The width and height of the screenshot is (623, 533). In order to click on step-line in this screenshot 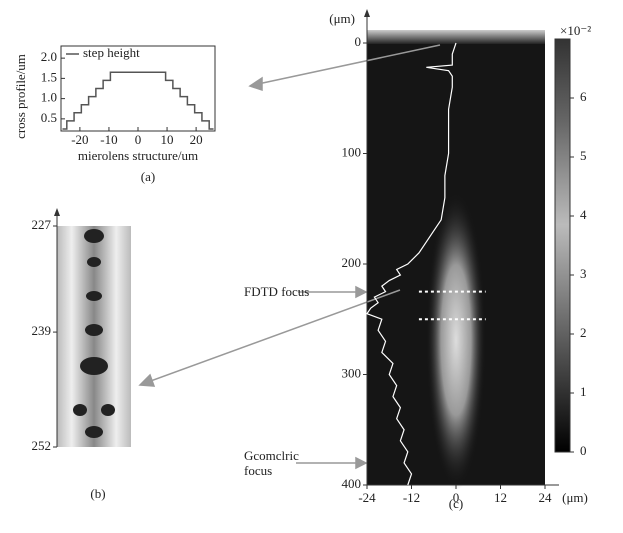, I will do `click(138, 100)`.